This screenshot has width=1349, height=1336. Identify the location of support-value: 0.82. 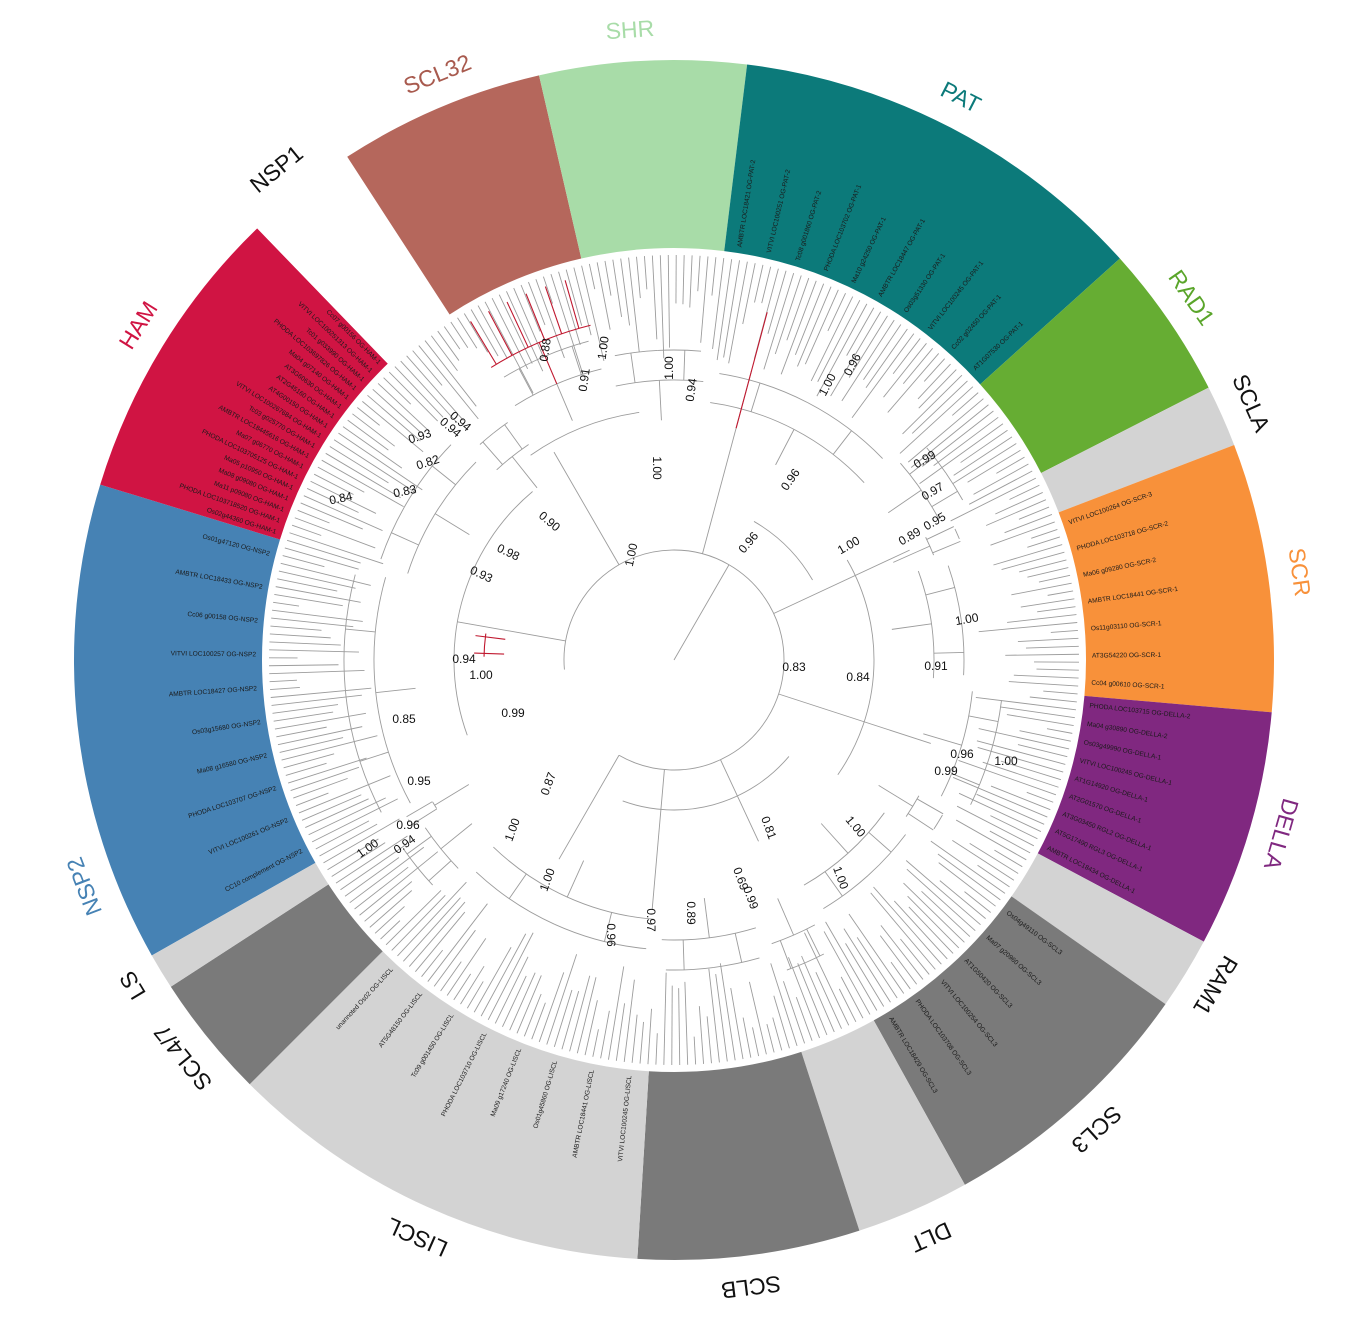
(427, 462).